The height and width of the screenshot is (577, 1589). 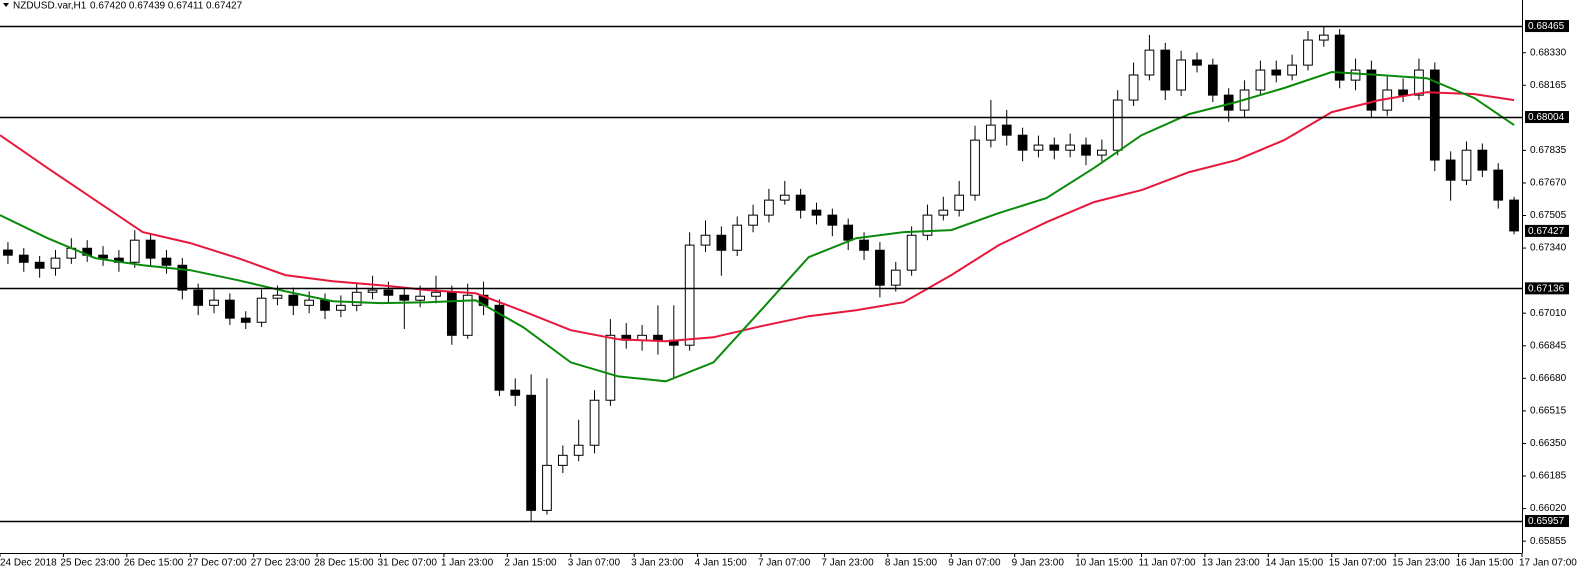 I want to click on y-tick-label: 0.67505, so click(x=1548, y=215).